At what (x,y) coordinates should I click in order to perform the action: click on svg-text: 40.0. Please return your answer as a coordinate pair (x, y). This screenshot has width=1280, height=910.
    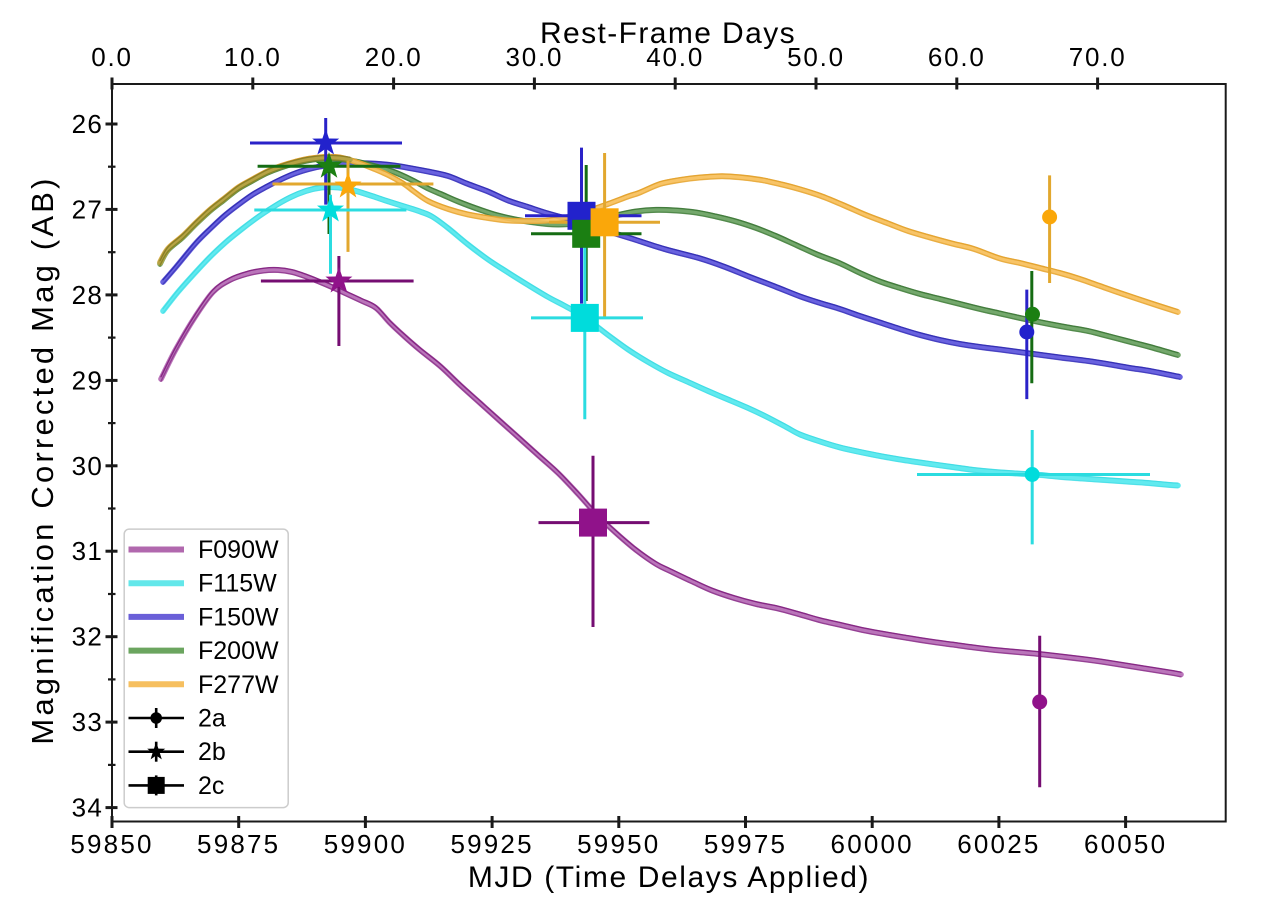
    Looking at the image, I should click on (675, 57).